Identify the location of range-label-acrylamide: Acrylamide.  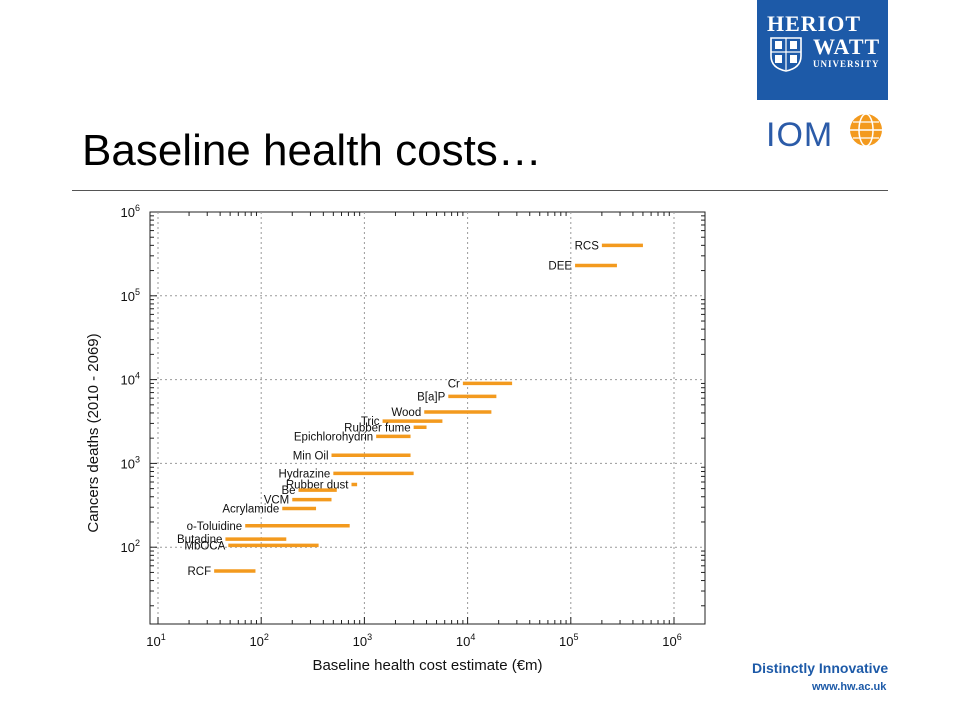
(250, 509).